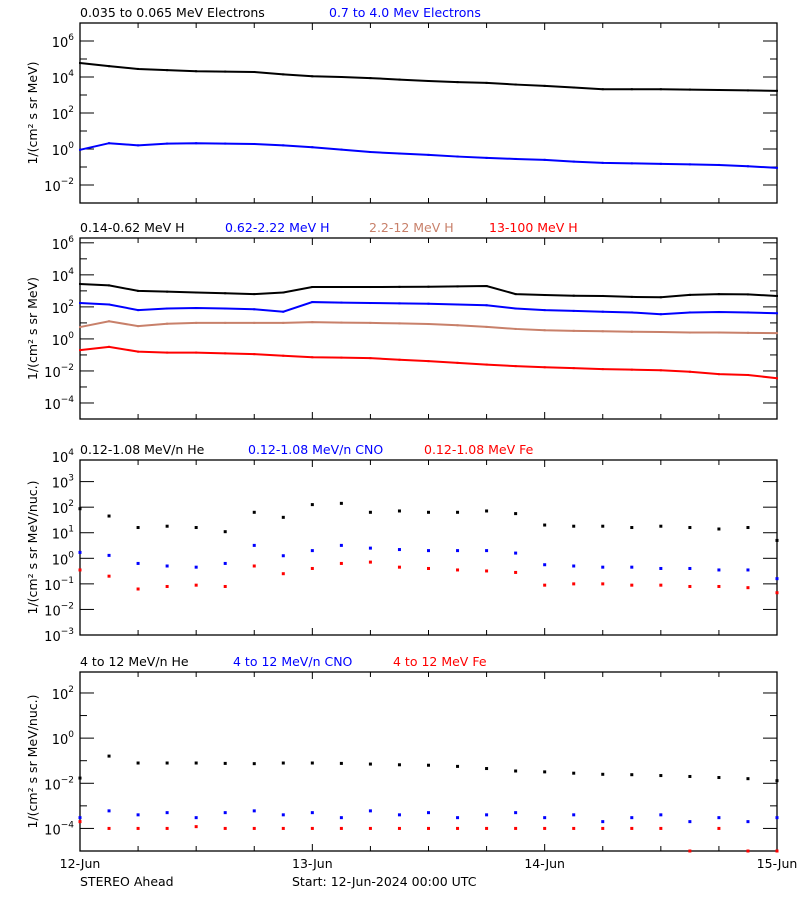  Describe the element at coordinates (63, 694) in the screenshot. I see `y-tick-label: 10²` at that location.